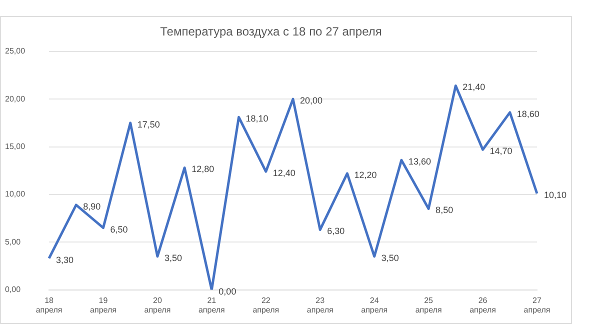  I want to click on data-label: 6,30, so click(336, 231).